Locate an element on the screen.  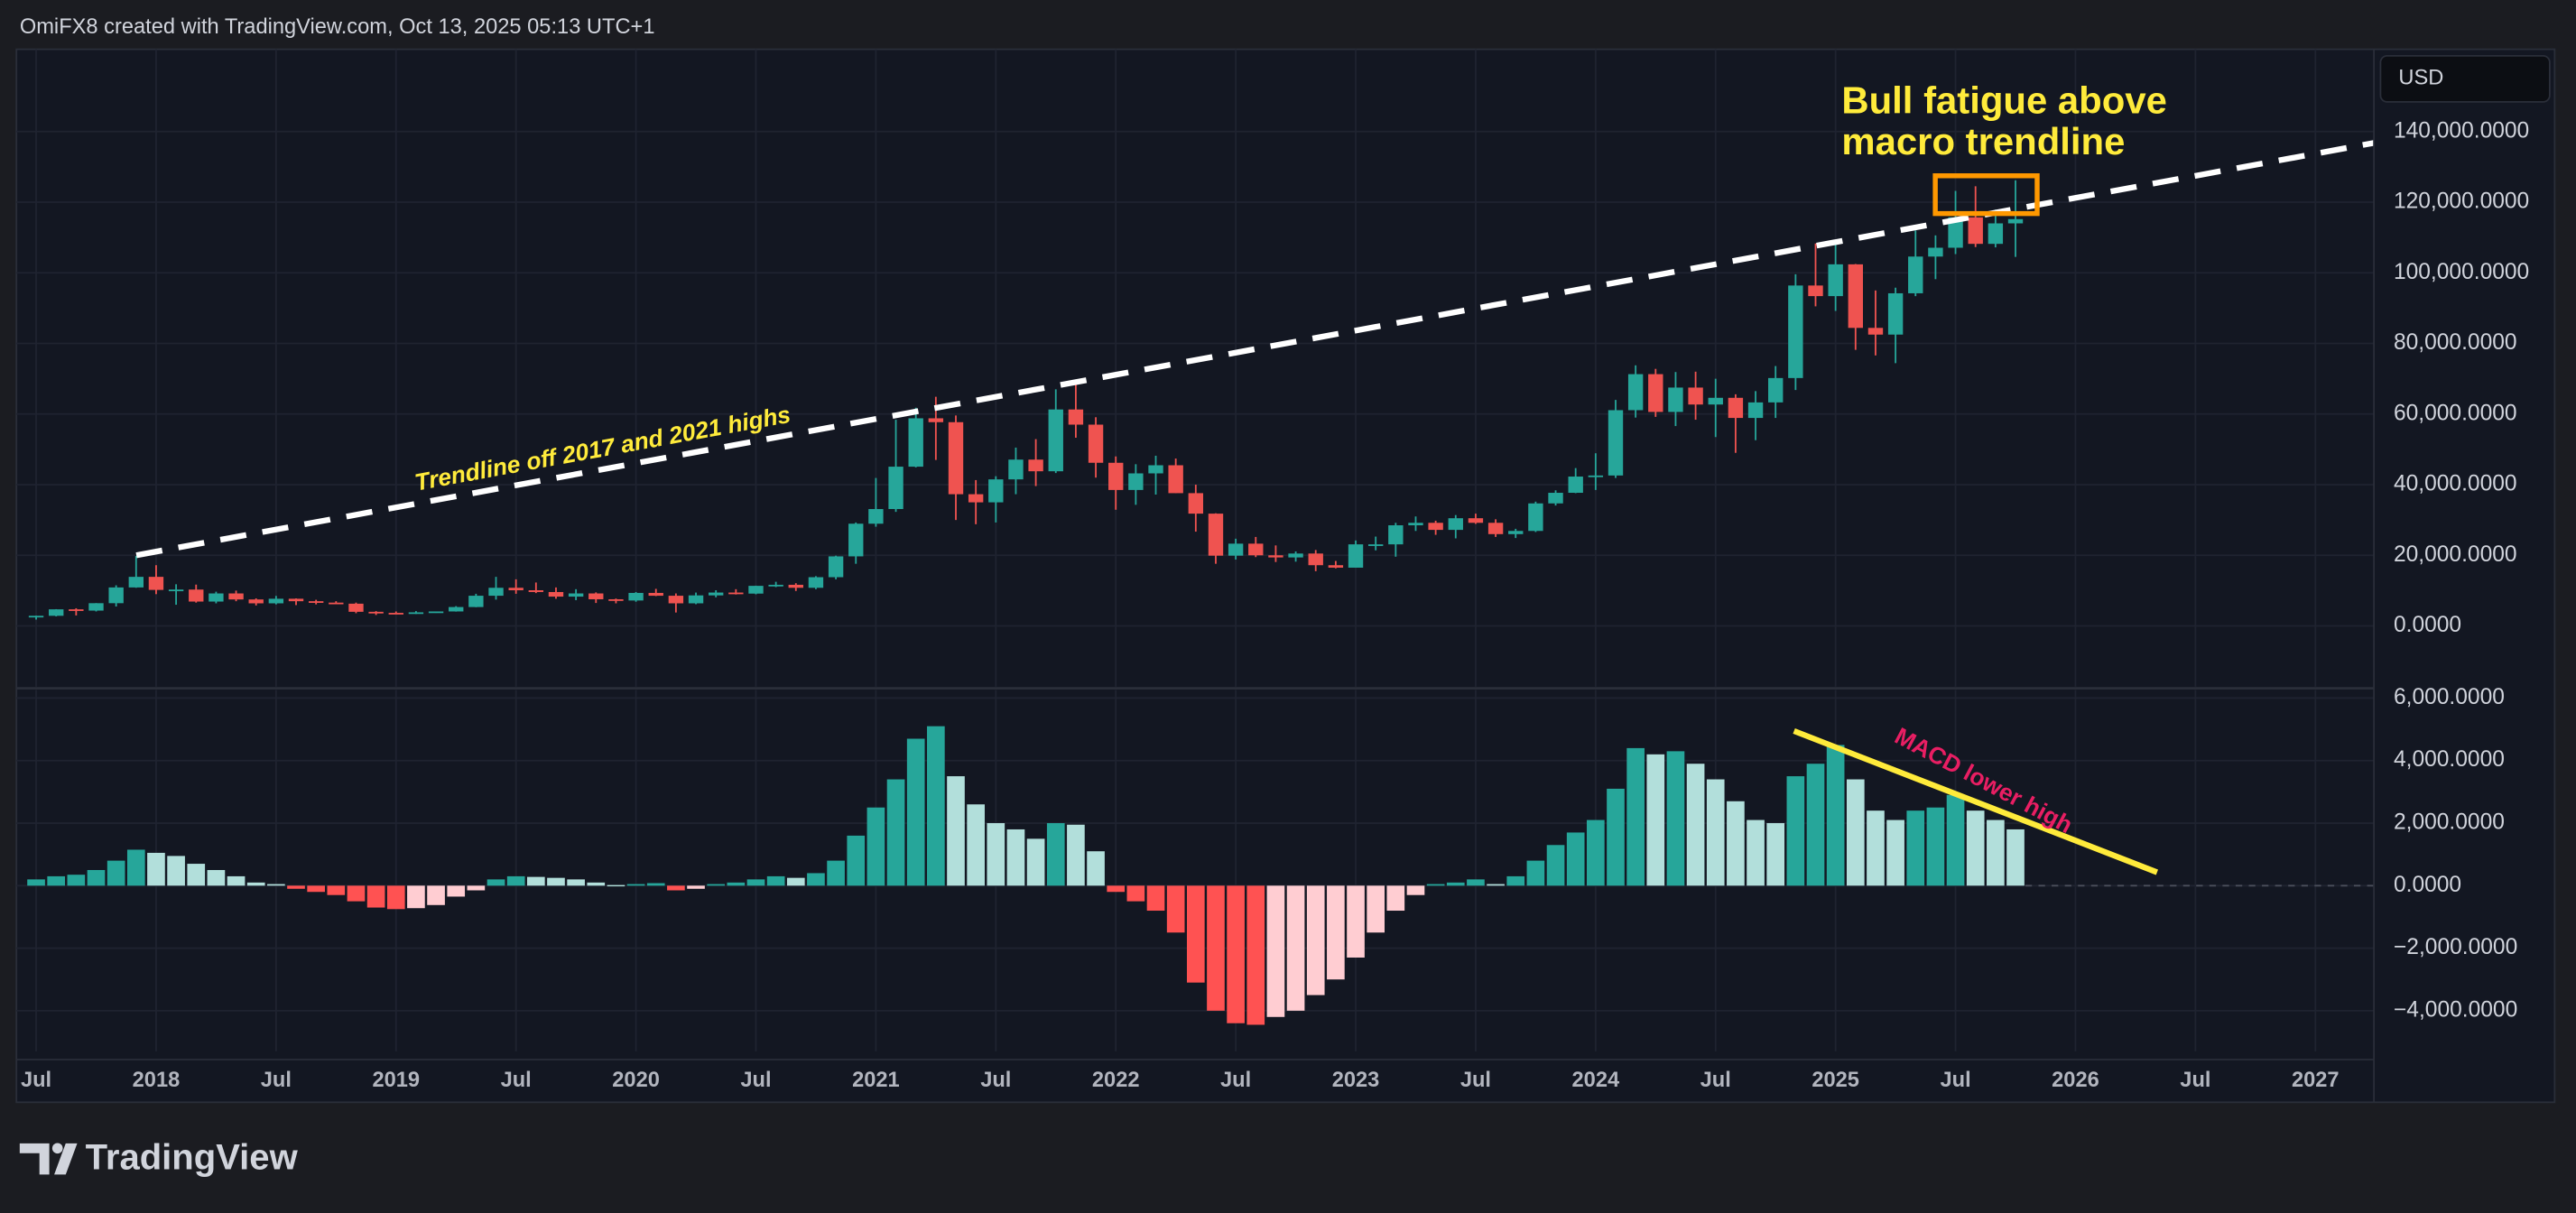
y-tick-label: 2,000.0000 is located at coordinates (2449, 822).